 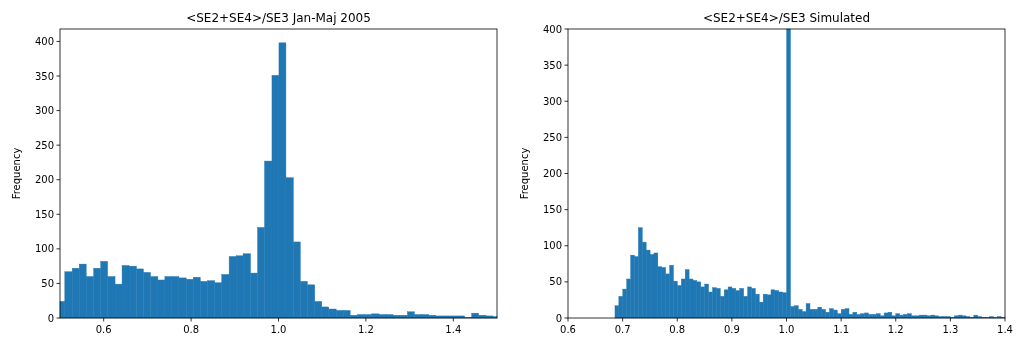 What do you see at coordinates (731, 329) in the screenshot?
I see `x-tick-label: 0.9` at bounding box center [731, 329].